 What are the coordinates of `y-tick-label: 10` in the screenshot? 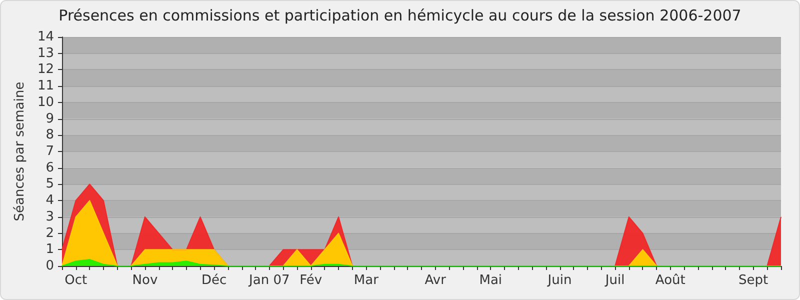 It's located at (45, 102).